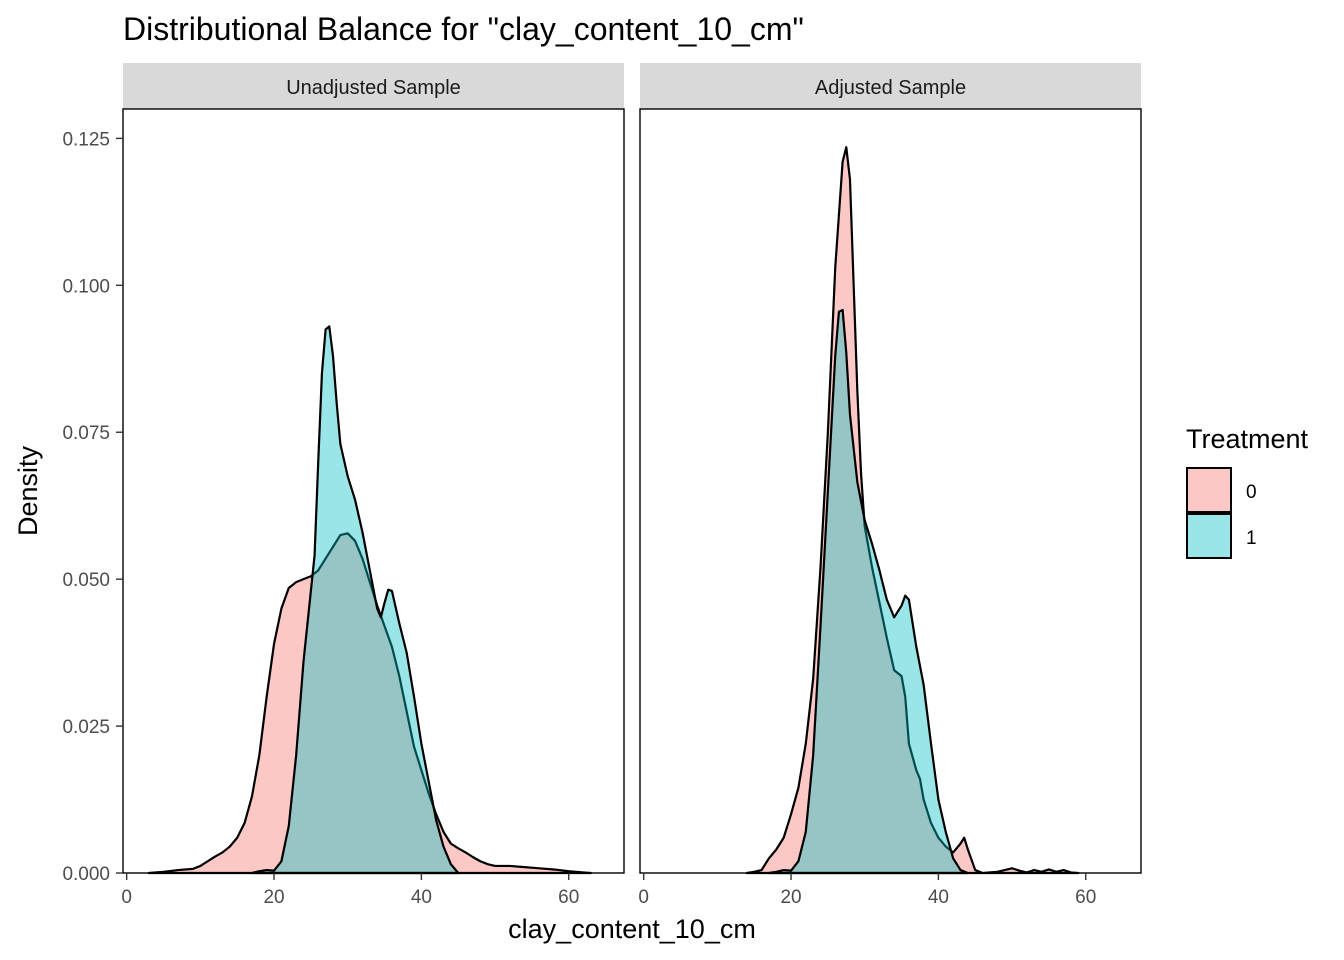  Describe the element at coordinates (86, 727) in the screenshot. I see `y-tick-label: 0.025` at that location.